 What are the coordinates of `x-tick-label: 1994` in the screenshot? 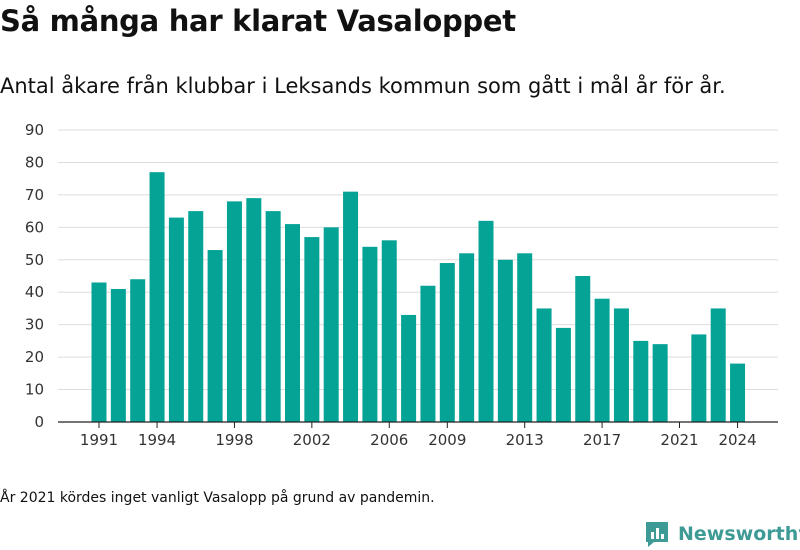 It's located at (157, 440).